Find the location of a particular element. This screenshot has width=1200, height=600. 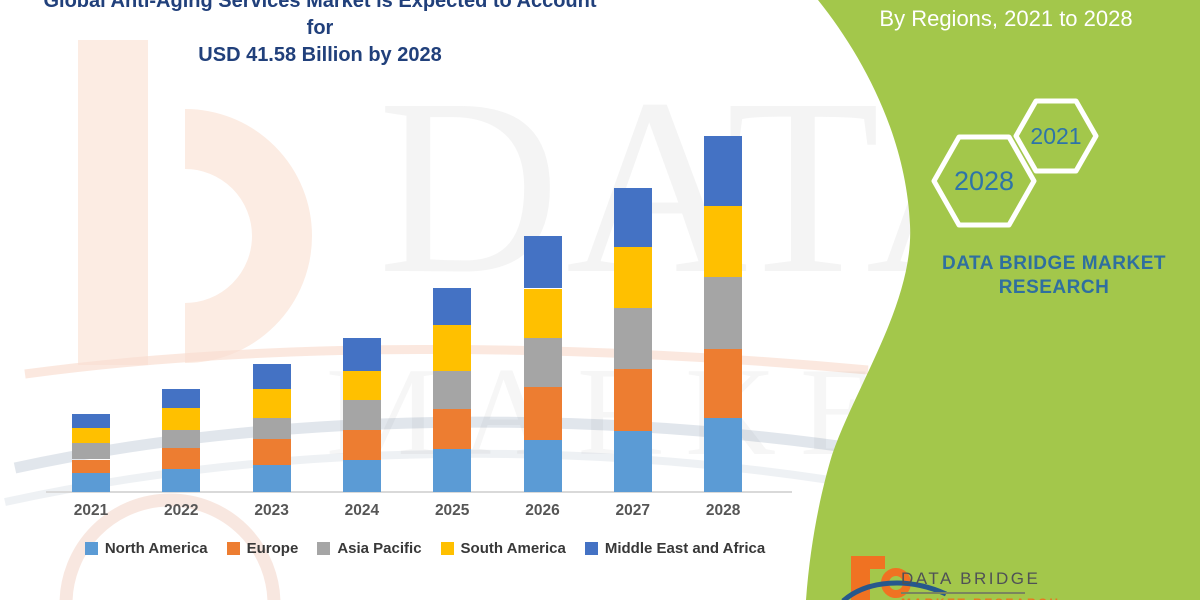

bar-segment-2025-asia-pacific is located at coordinates (452, 390).